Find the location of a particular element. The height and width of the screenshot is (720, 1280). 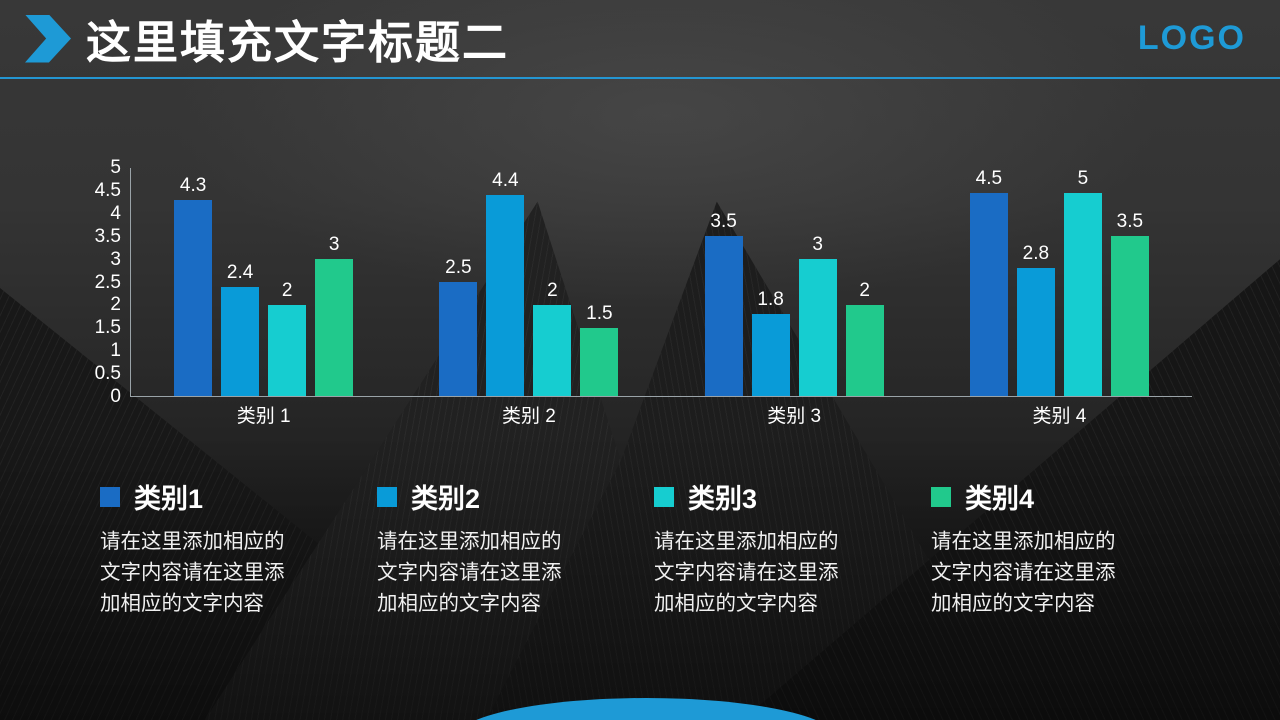

legend-item-header: 类别2 is located at coordinates (515, 496).